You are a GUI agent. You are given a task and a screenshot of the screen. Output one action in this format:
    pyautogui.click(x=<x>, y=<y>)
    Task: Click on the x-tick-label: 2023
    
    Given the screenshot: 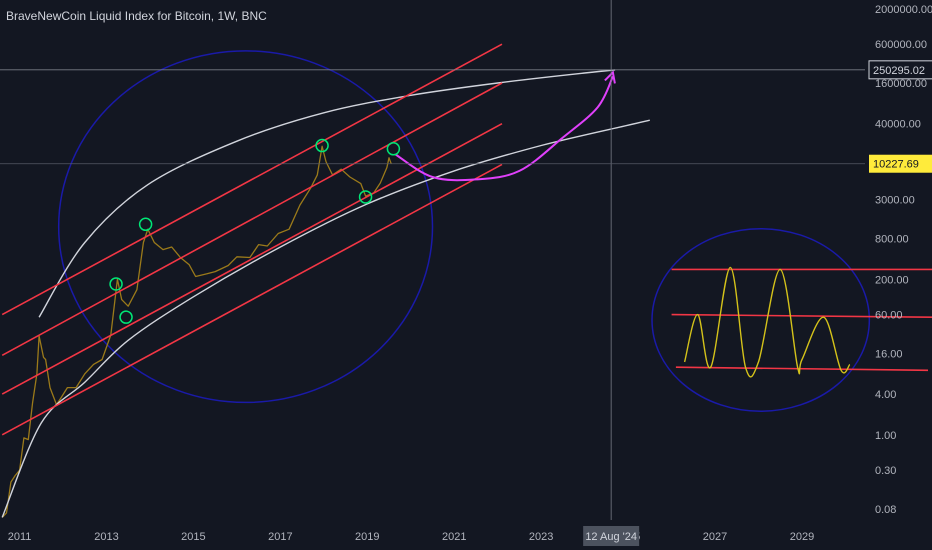 What is the action you would take?
    pyautogui.click(x=541, y=537)
    